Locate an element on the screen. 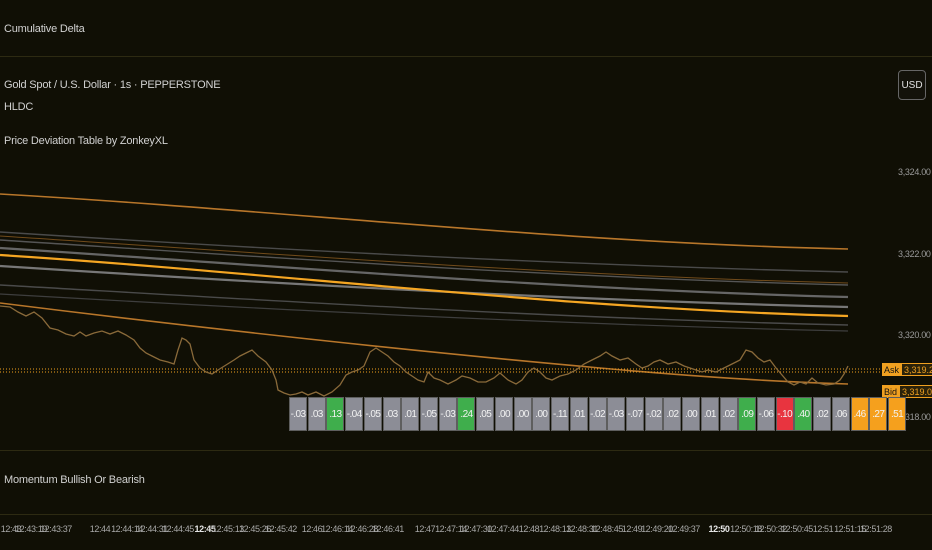 The image size is (932, 550). deviation-cell: -.07 is located at coordinates (634, 414).